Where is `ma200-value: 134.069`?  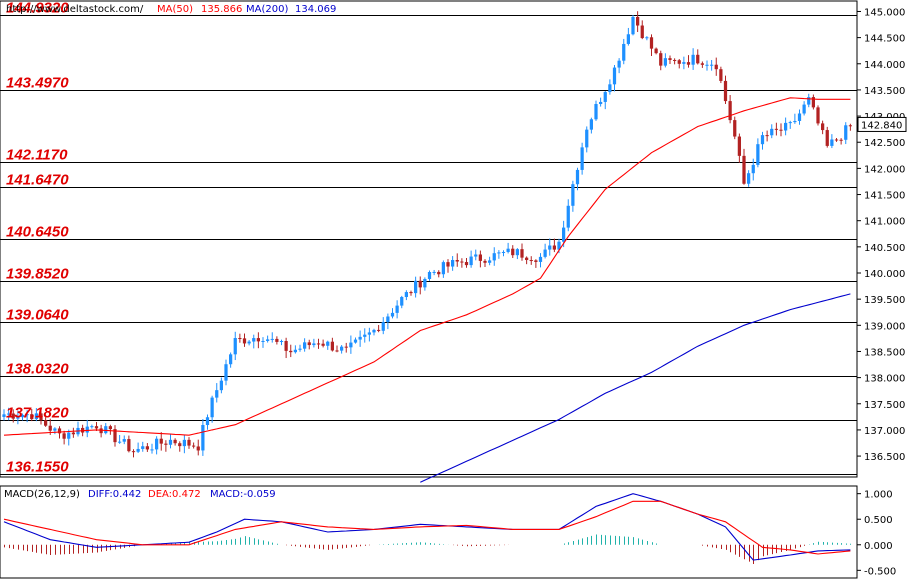 ma200-value: 134.069 is located at coordinates (315, 9).